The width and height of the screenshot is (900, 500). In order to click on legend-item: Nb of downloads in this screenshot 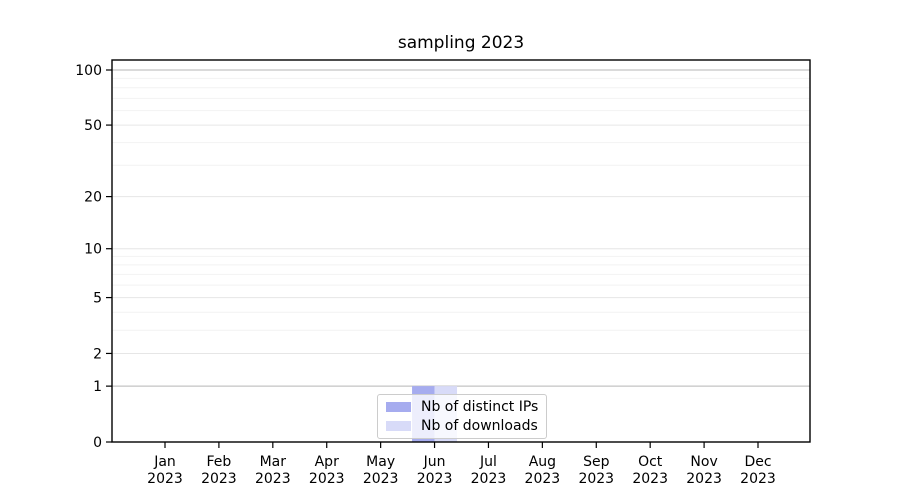, I will do `click(462, 426)`.